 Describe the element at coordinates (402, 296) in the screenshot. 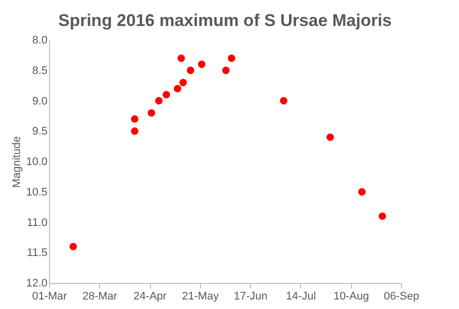

I see `x-tick-label: 06-Sep` at that location.